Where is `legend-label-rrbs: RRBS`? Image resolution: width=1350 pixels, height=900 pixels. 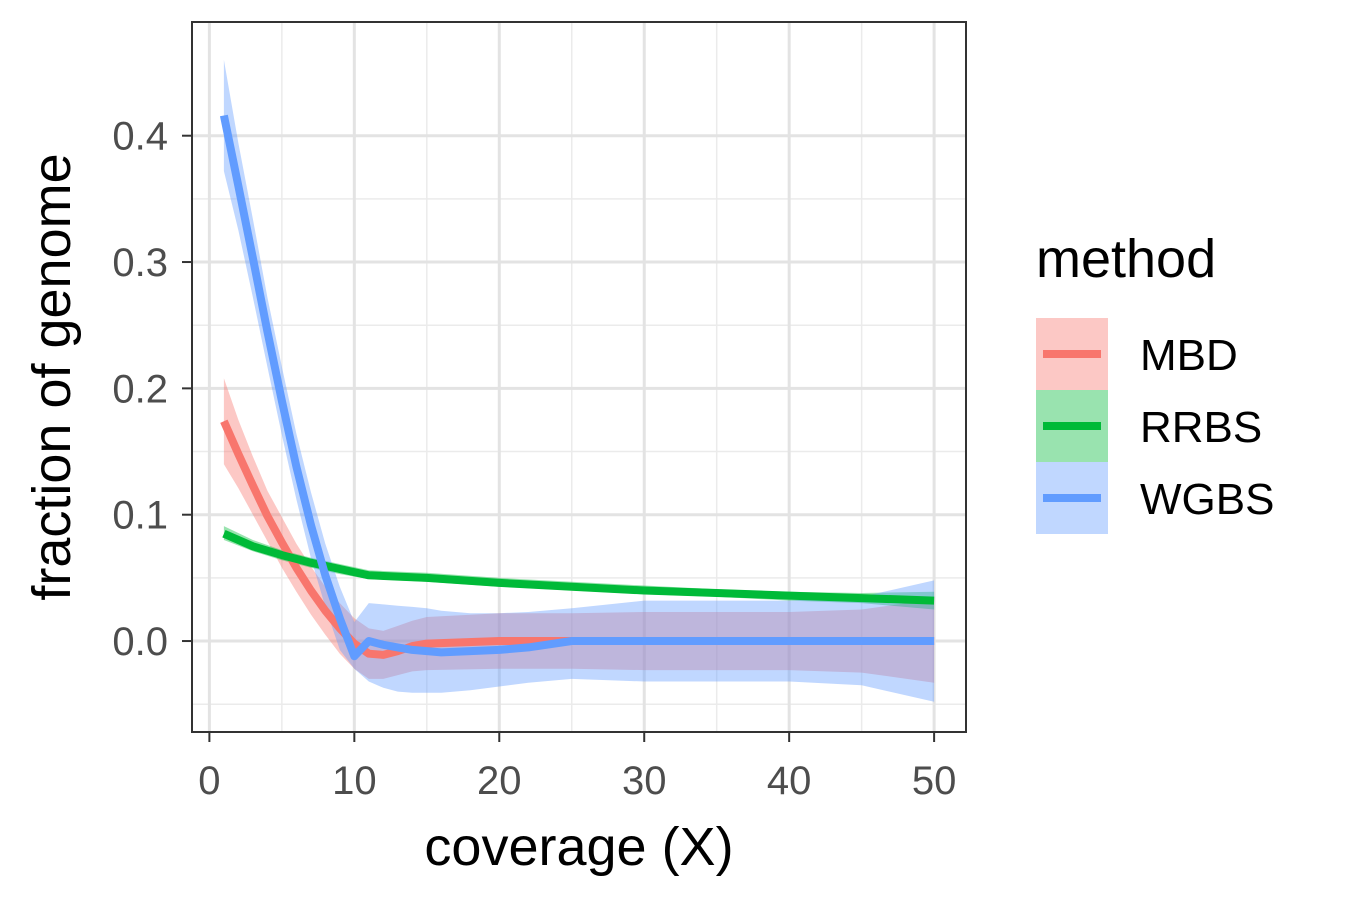 legend-label-rrbs: RRBS is located at coordinates (1201, 427).